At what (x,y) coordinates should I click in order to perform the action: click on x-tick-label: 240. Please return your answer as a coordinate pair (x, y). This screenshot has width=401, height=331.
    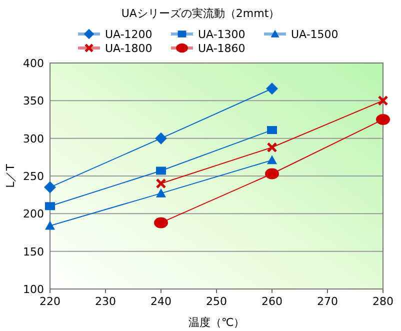
    Looking at the image, I should click on (161, 301).